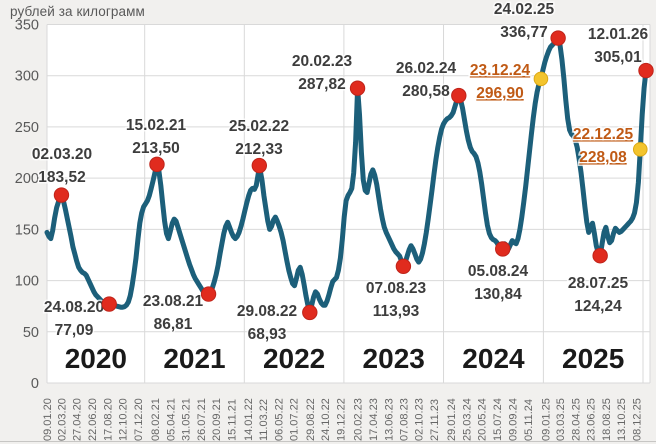 The width and height of the screenshot is (656, 444). What do you see at coordinates (498, 271) in the screenshot?
I see `annotation-date: 05.08.24` at bounding box center [498, 271].